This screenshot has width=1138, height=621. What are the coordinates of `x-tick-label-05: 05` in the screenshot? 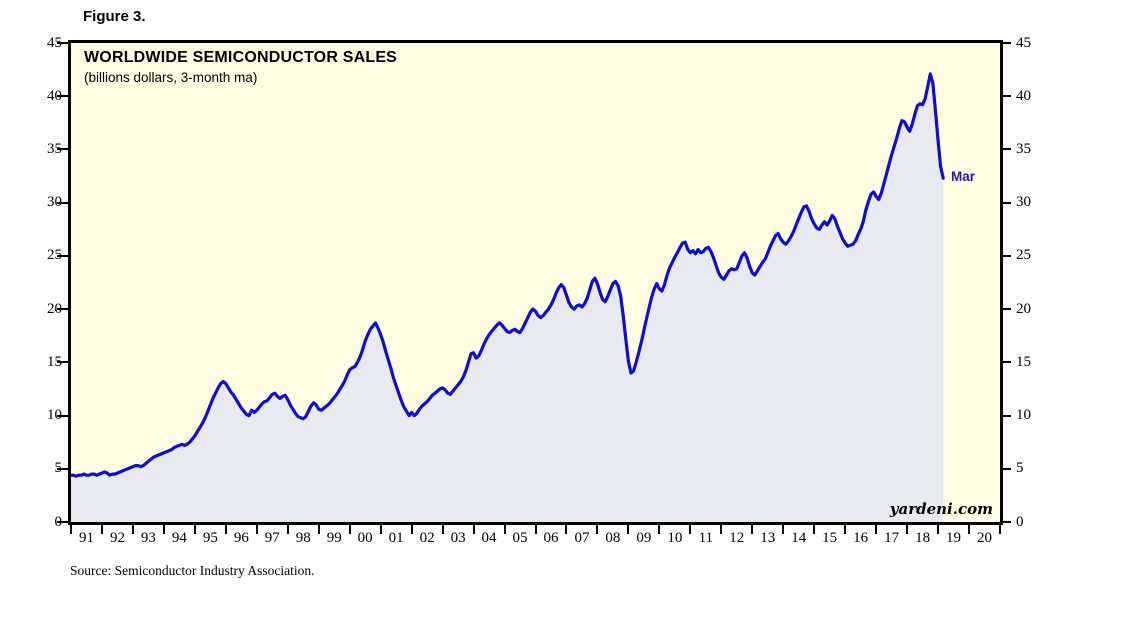 It's located at (520, 538).